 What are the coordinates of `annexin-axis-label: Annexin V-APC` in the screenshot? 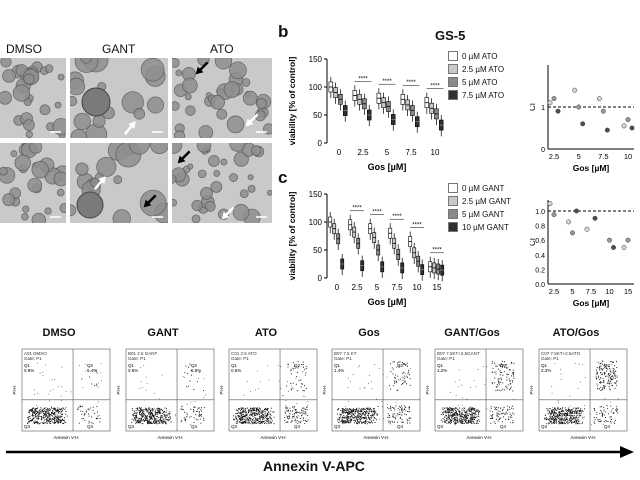 It's located at (314, 466).